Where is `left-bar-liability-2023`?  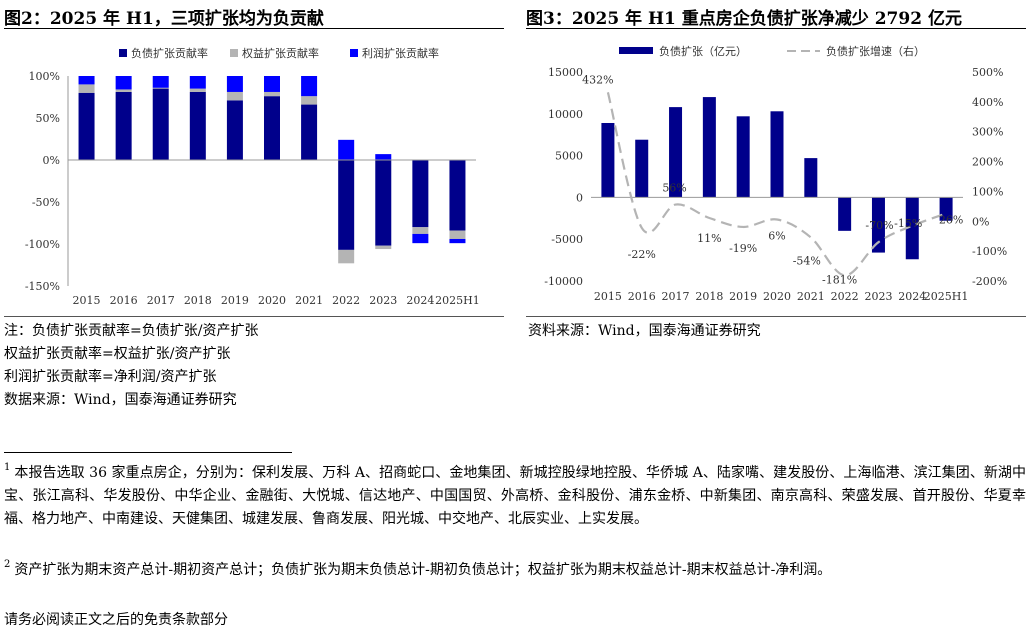
left-bar-liability-2023 is located at coordinates (383, 203).